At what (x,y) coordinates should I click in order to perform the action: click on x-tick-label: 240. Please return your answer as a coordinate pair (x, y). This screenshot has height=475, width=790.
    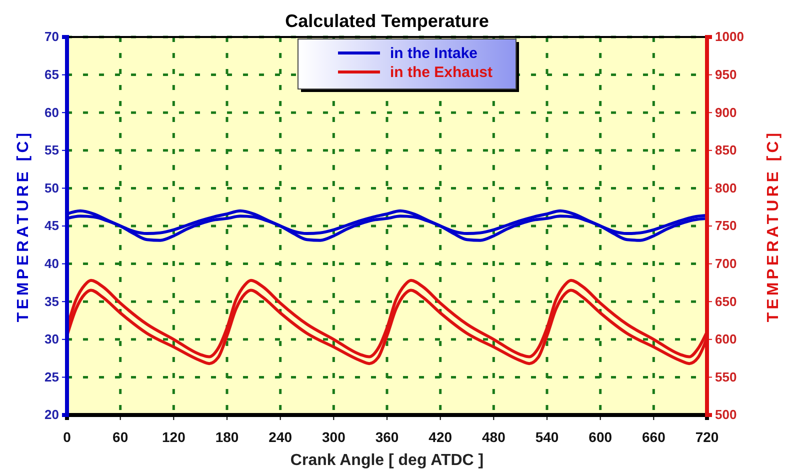
    Looking at the image, I should click on (280, 436).